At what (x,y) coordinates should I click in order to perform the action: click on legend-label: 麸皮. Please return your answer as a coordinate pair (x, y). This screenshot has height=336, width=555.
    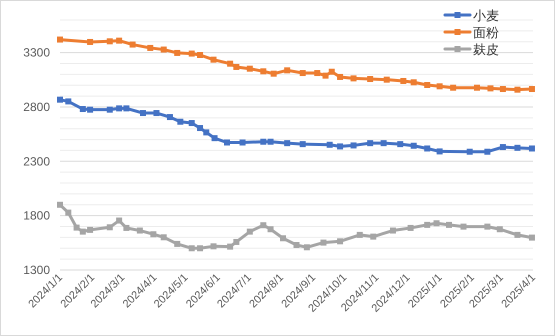
    Looking at the image, I should click on (486, 50).